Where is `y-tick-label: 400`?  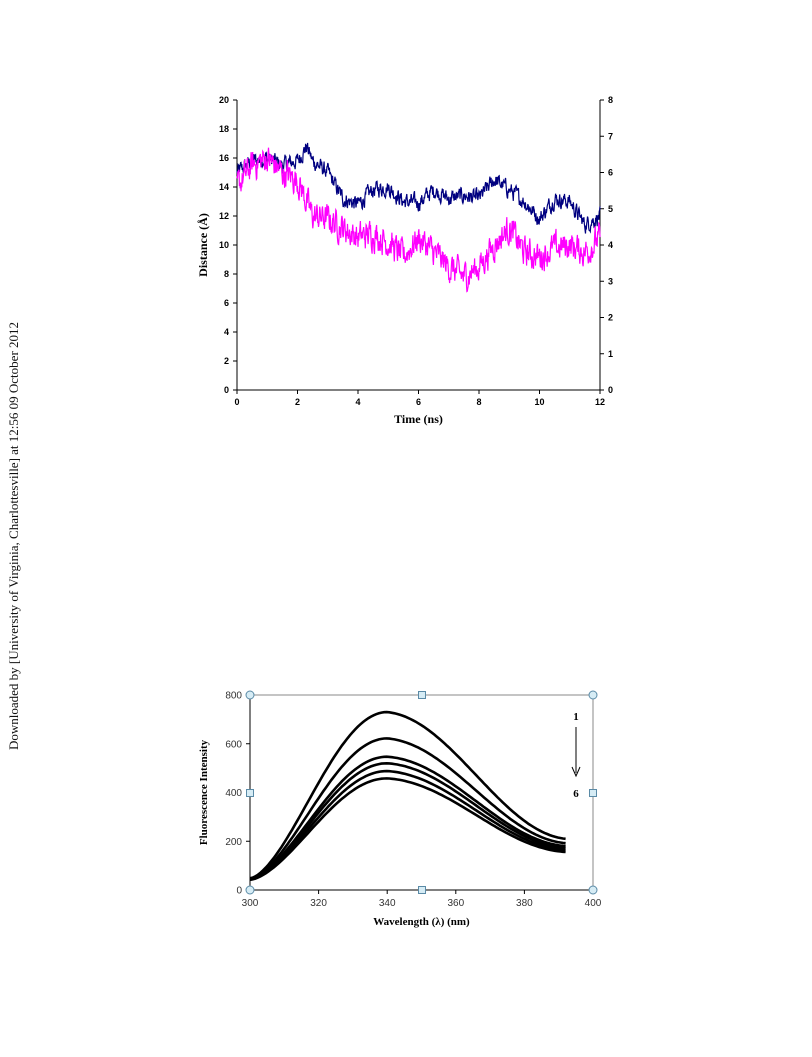 y-tick-label: 400 is located at coordinates (233, 793).